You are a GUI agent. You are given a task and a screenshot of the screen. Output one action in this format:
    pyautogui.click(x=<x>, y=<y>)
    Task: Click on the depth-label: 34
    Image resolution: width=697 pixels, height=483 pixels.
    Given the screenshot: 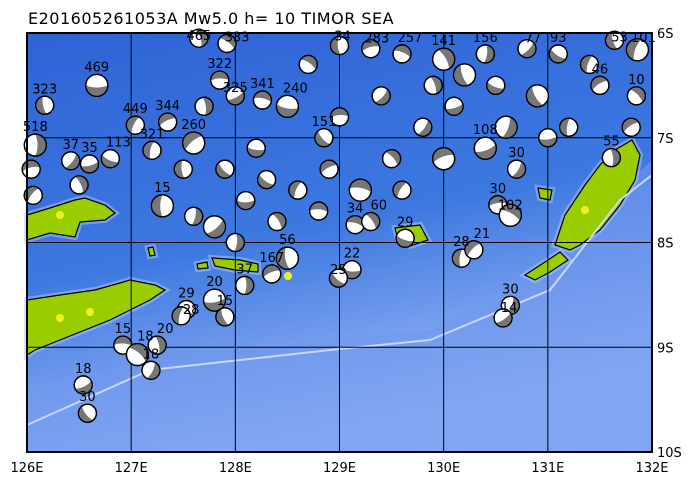 What is the action you would take?
    pyautogui.click(x=342, y=37)
    